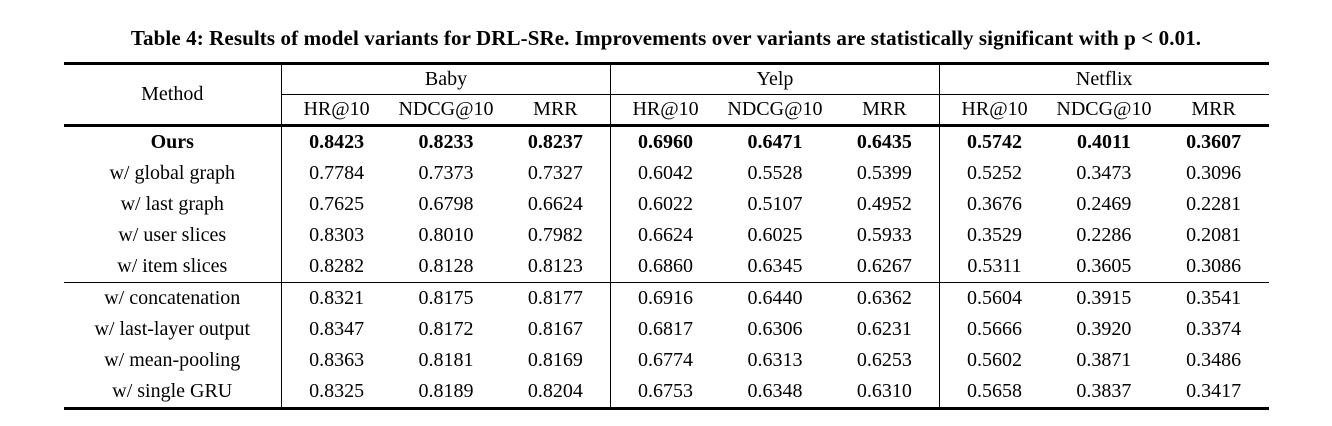  Describe the element at coordinates (1214, 235) in the screenshot. I see `value-cell: 0.2081` at that location.